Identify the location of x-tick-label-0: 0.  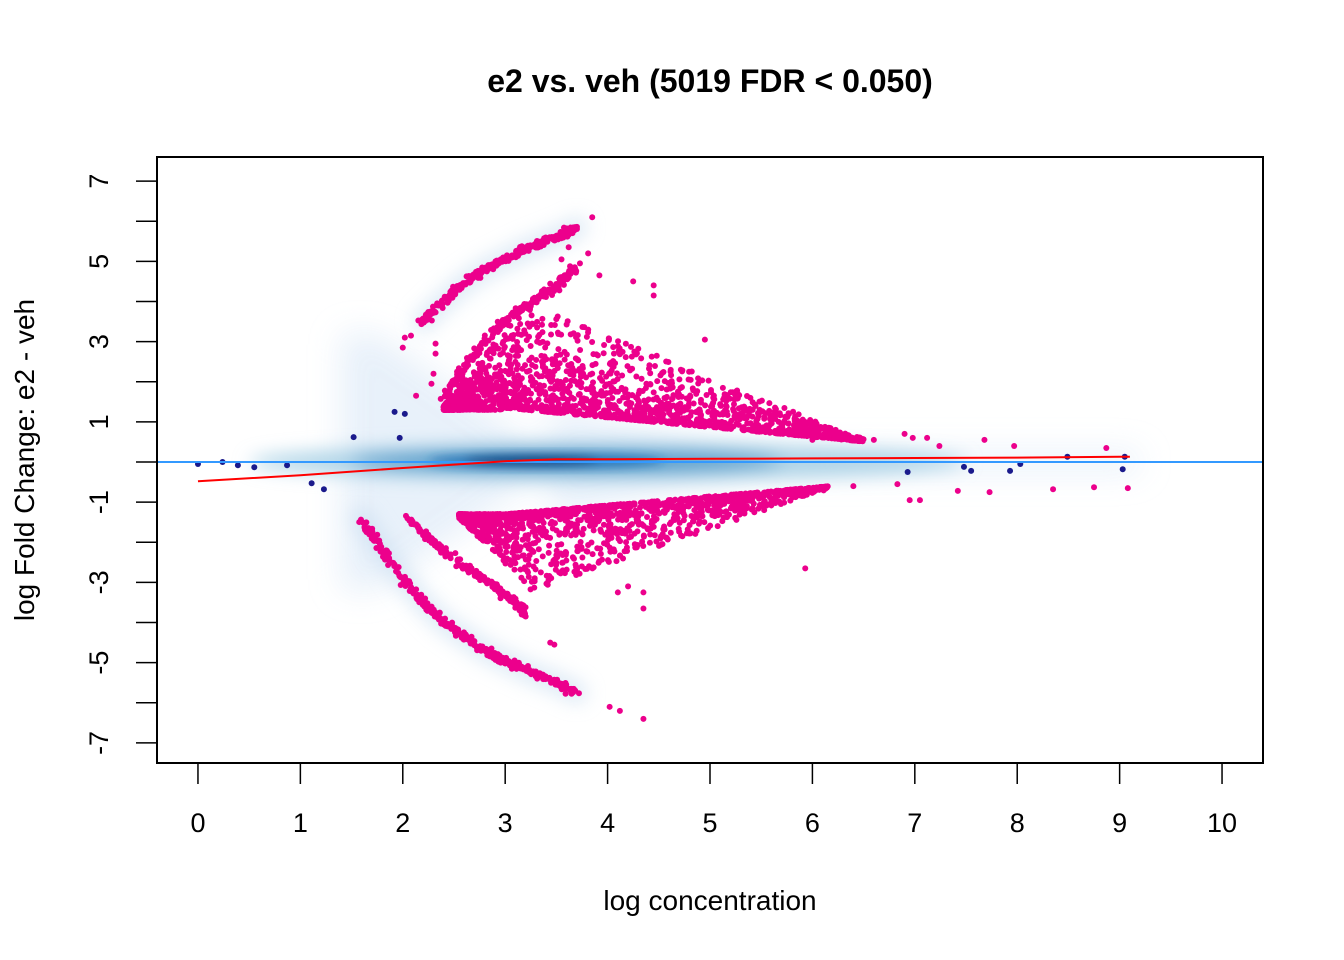
(197, 823).